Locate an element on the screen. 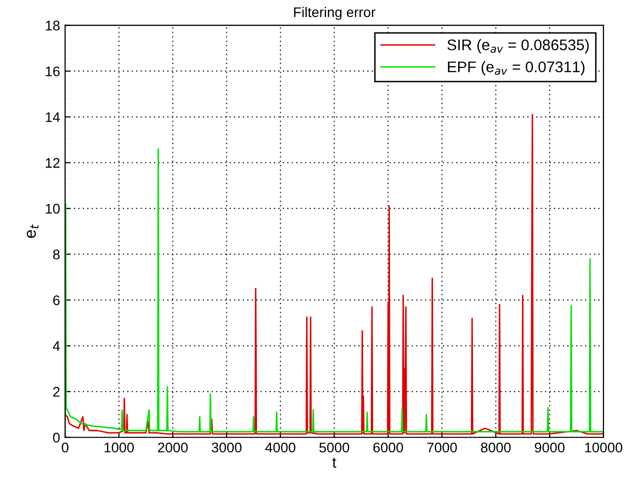 This screenshot has width=626, height=478. x-tick-label: 9000 is located at coordinates (549, 447).